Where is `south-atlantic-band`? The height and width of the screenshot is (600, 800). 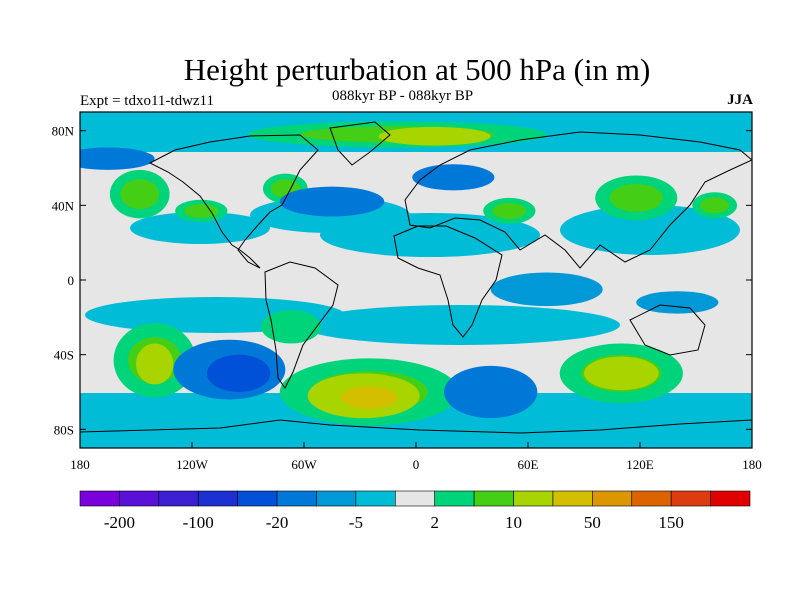
south-atlantic-band is located at coordinates (460, 325).